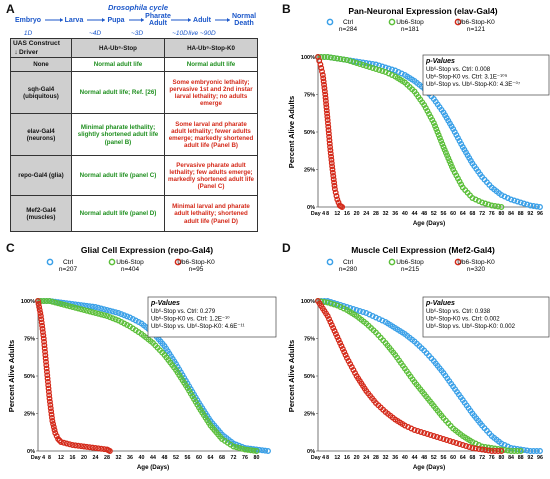 The height and width of the screenshot is (479, 550). Describe the element at coordinates (137, 33) in the screenshot. I see `cycle-duration-label: ~3D` at that location.